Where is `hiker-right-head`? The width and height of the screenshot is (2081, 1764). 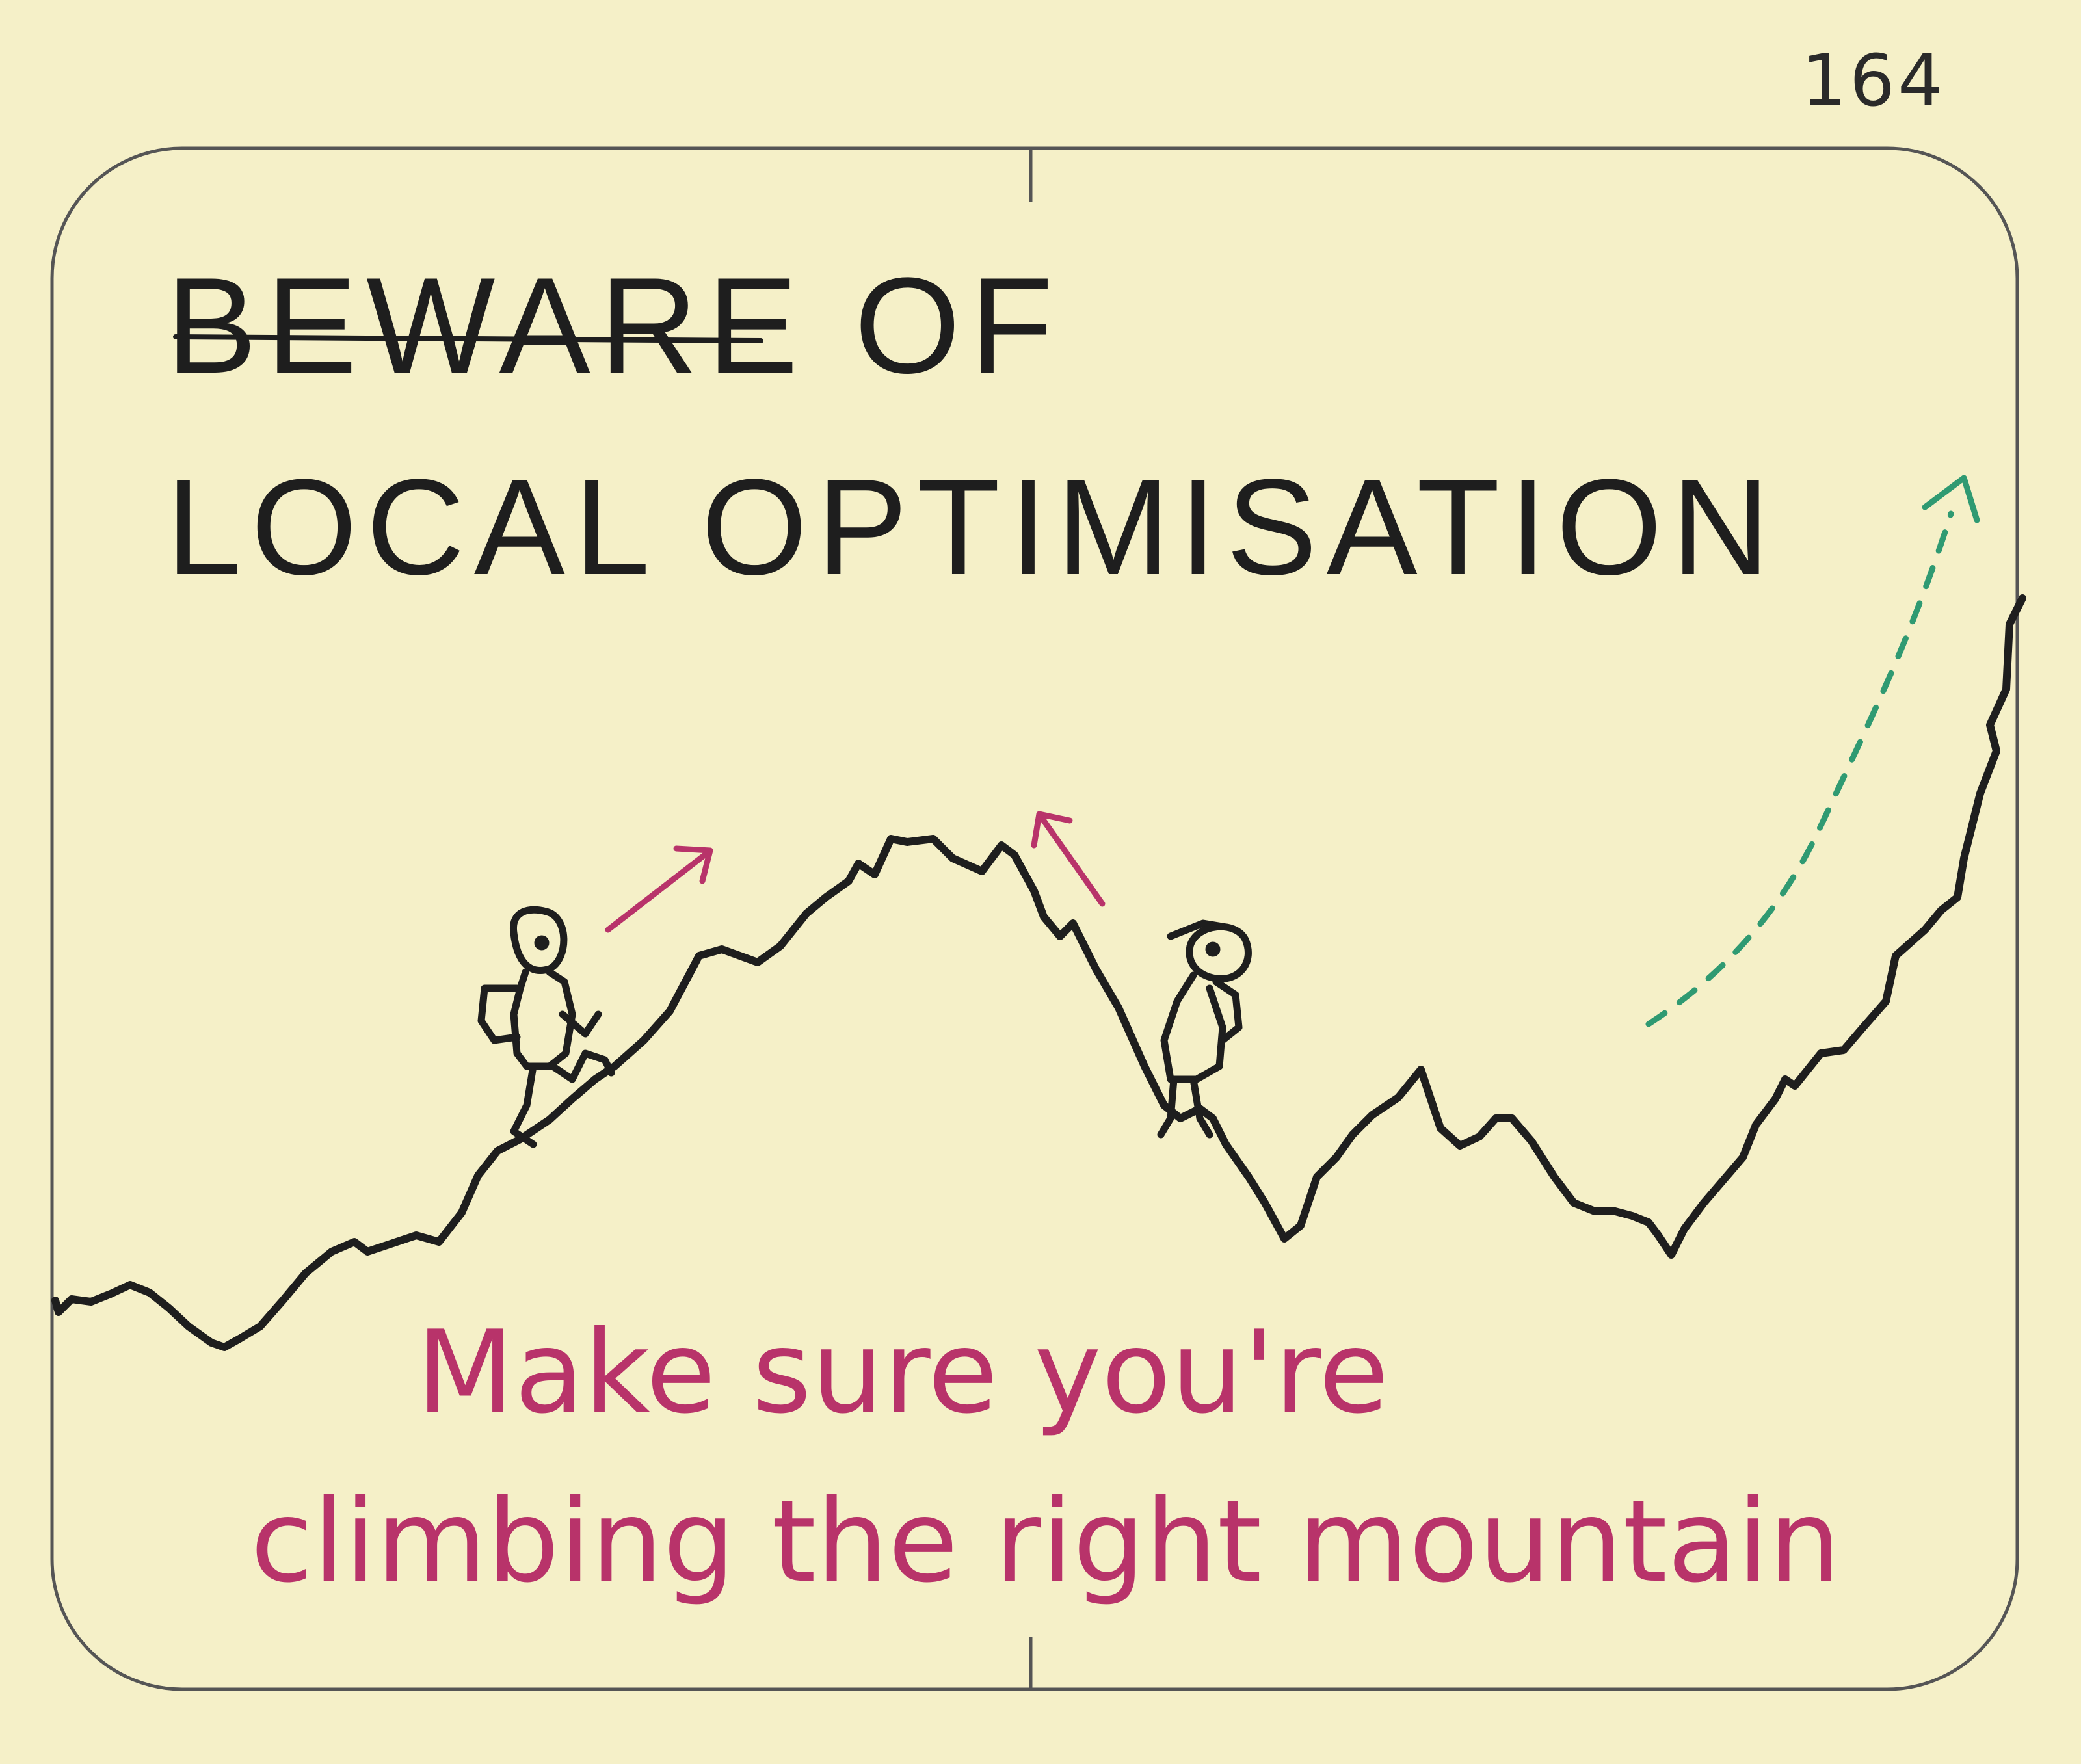
hiker-right-head is located at coordinates (1219, 953).